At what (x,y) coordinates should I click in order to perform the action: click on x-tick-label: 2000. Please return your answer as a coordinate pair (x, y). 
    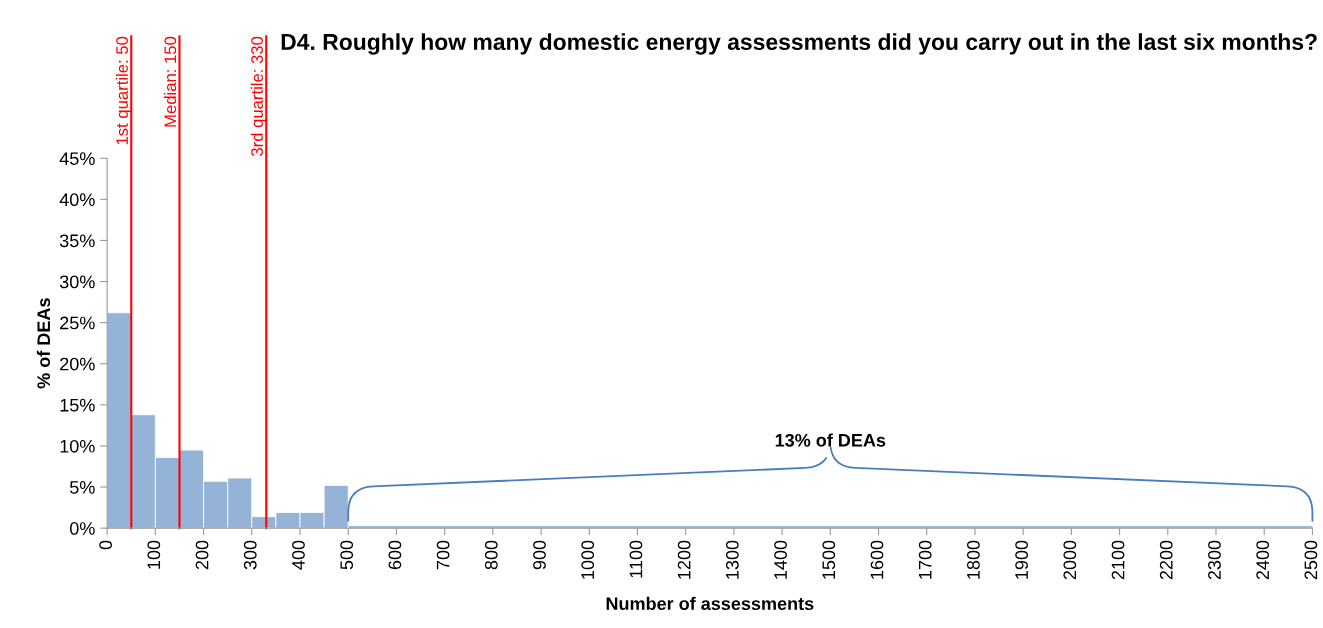
    Looking at the image, I should click on (1070, 560).